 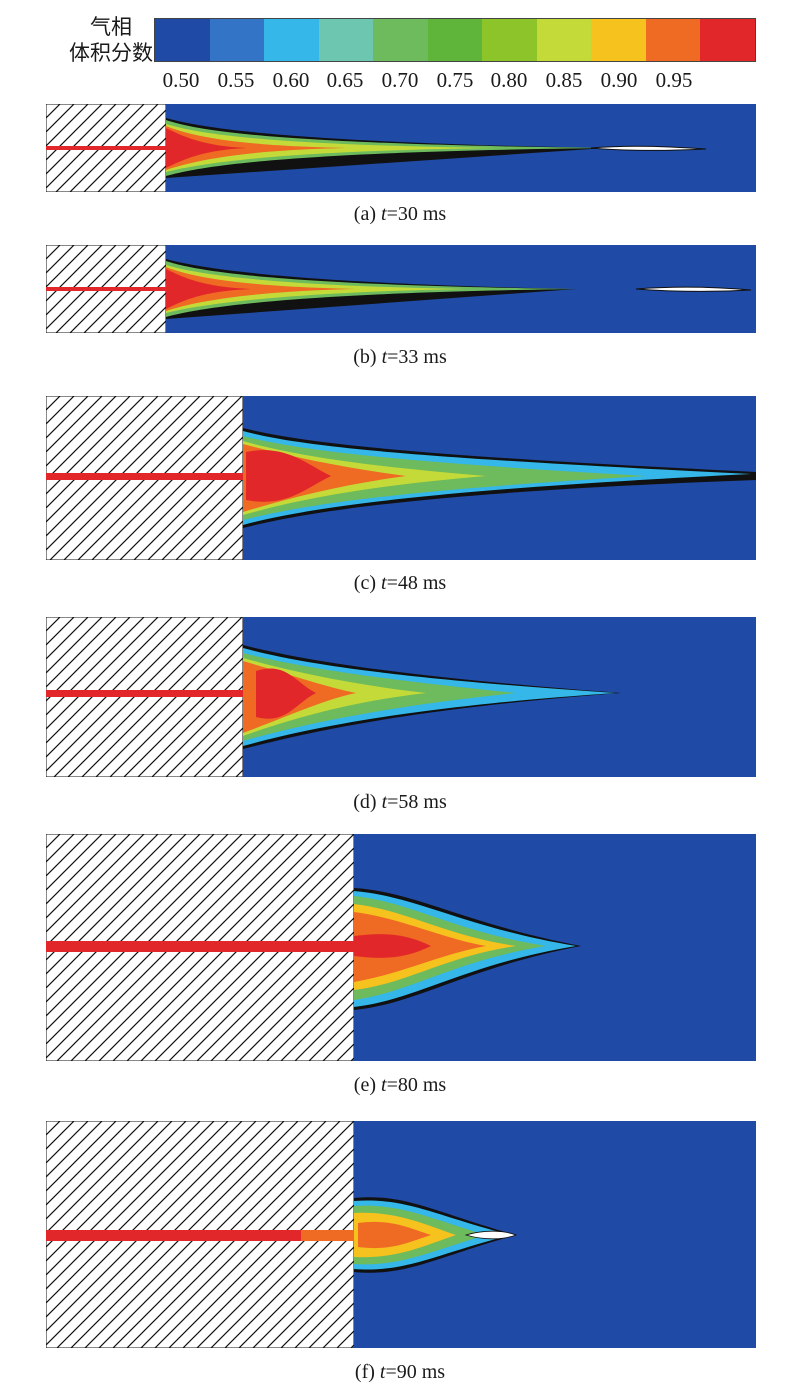 I want to click on colorbar-tick: 0.85, so click(x=564, y=80).